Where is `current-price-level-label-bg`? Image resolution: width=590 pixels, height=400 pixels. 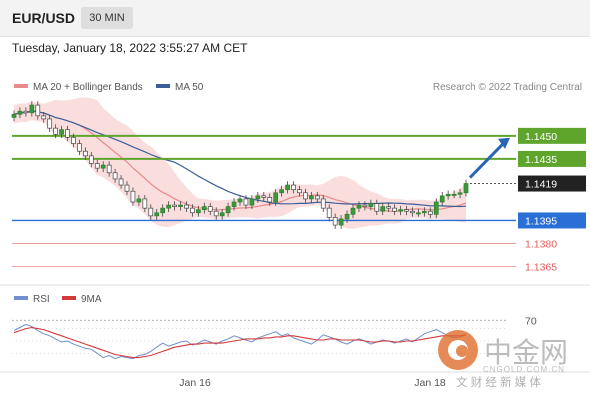
current-price-level-label-bg is located at coordinates (552, 183).